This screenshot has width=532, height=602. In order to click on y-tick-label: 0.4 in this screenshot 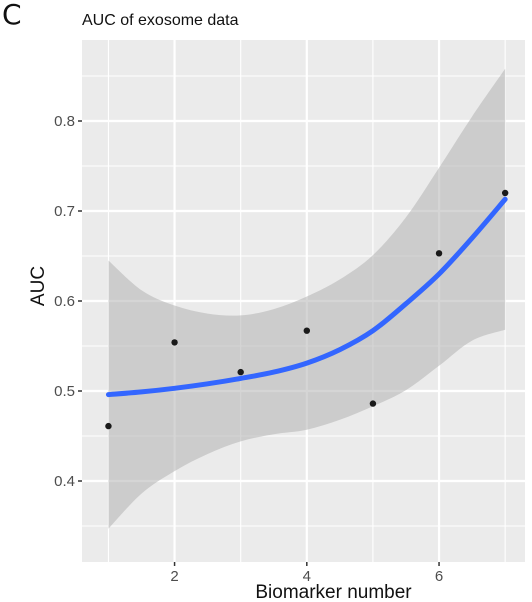, I will do `click(64, 481)`.